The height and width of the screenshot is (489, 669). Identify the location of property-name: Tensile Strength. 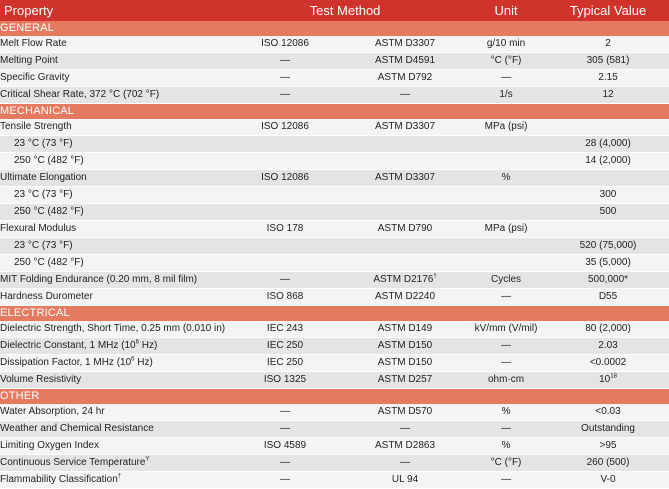
(36, 126).